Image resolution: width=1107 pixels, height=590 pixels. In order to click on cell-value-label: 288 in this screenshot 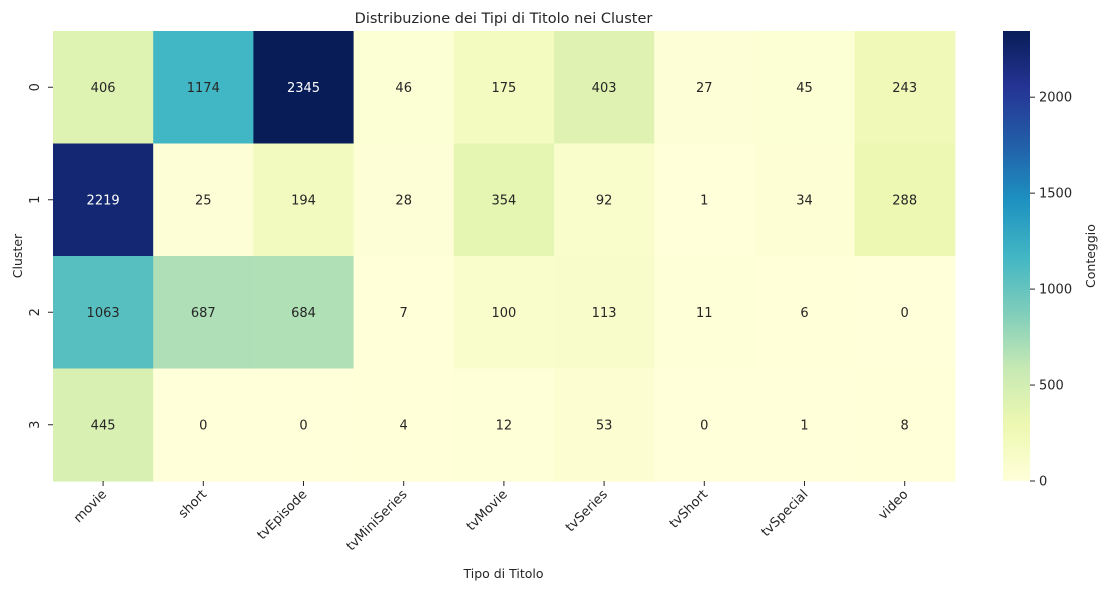, I will do `click(904, 200)`.